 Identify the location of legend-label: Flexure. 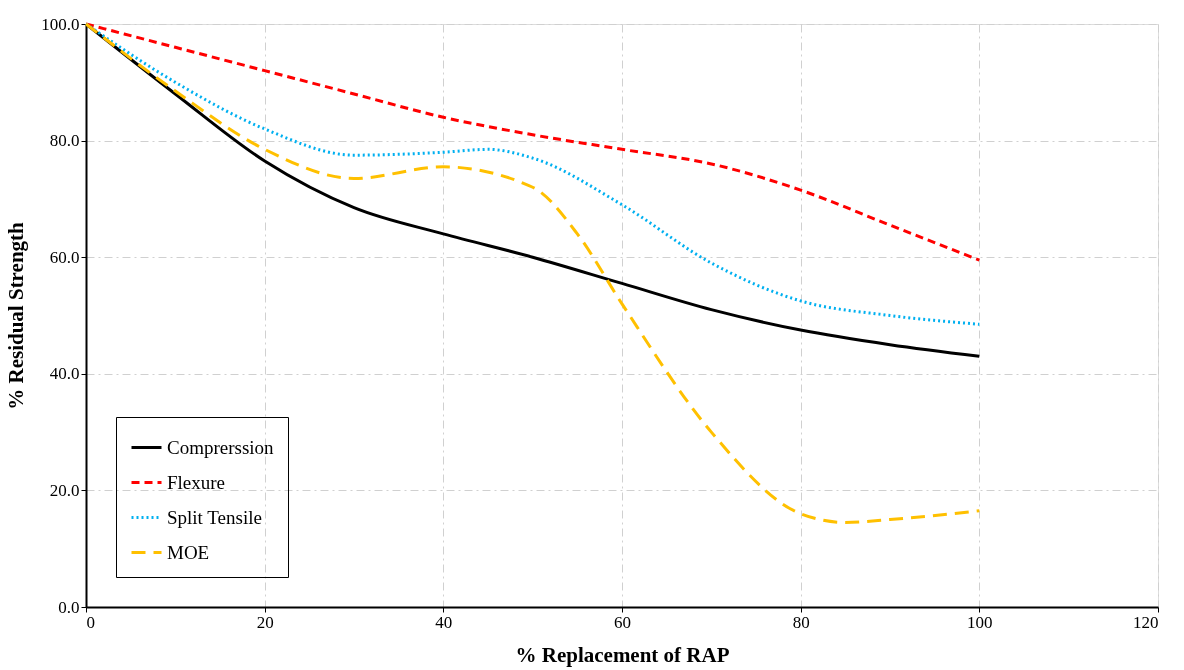
(196, 482).